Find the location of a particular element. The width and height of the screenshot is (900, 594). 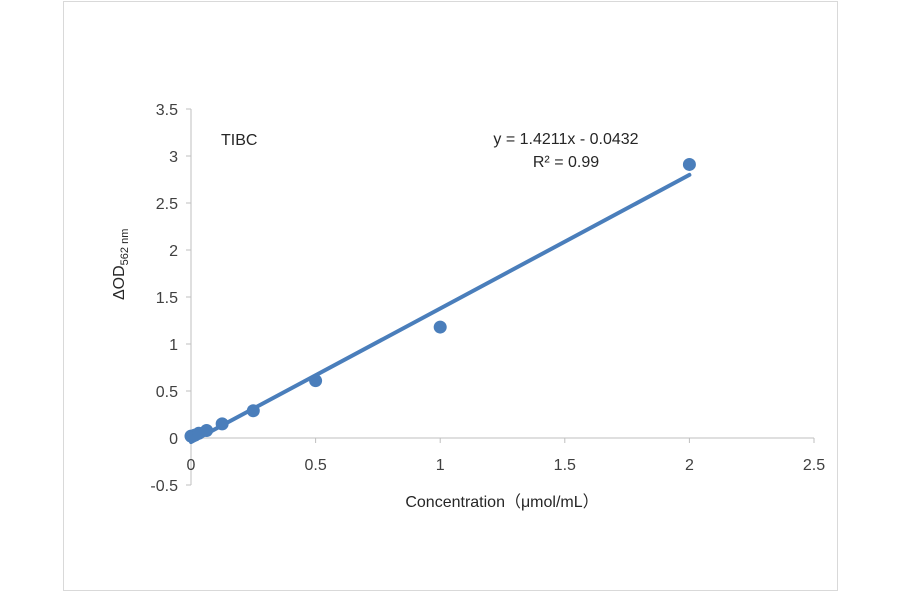

y-tick-label: 1.5 is located at coordinates (167, 298).